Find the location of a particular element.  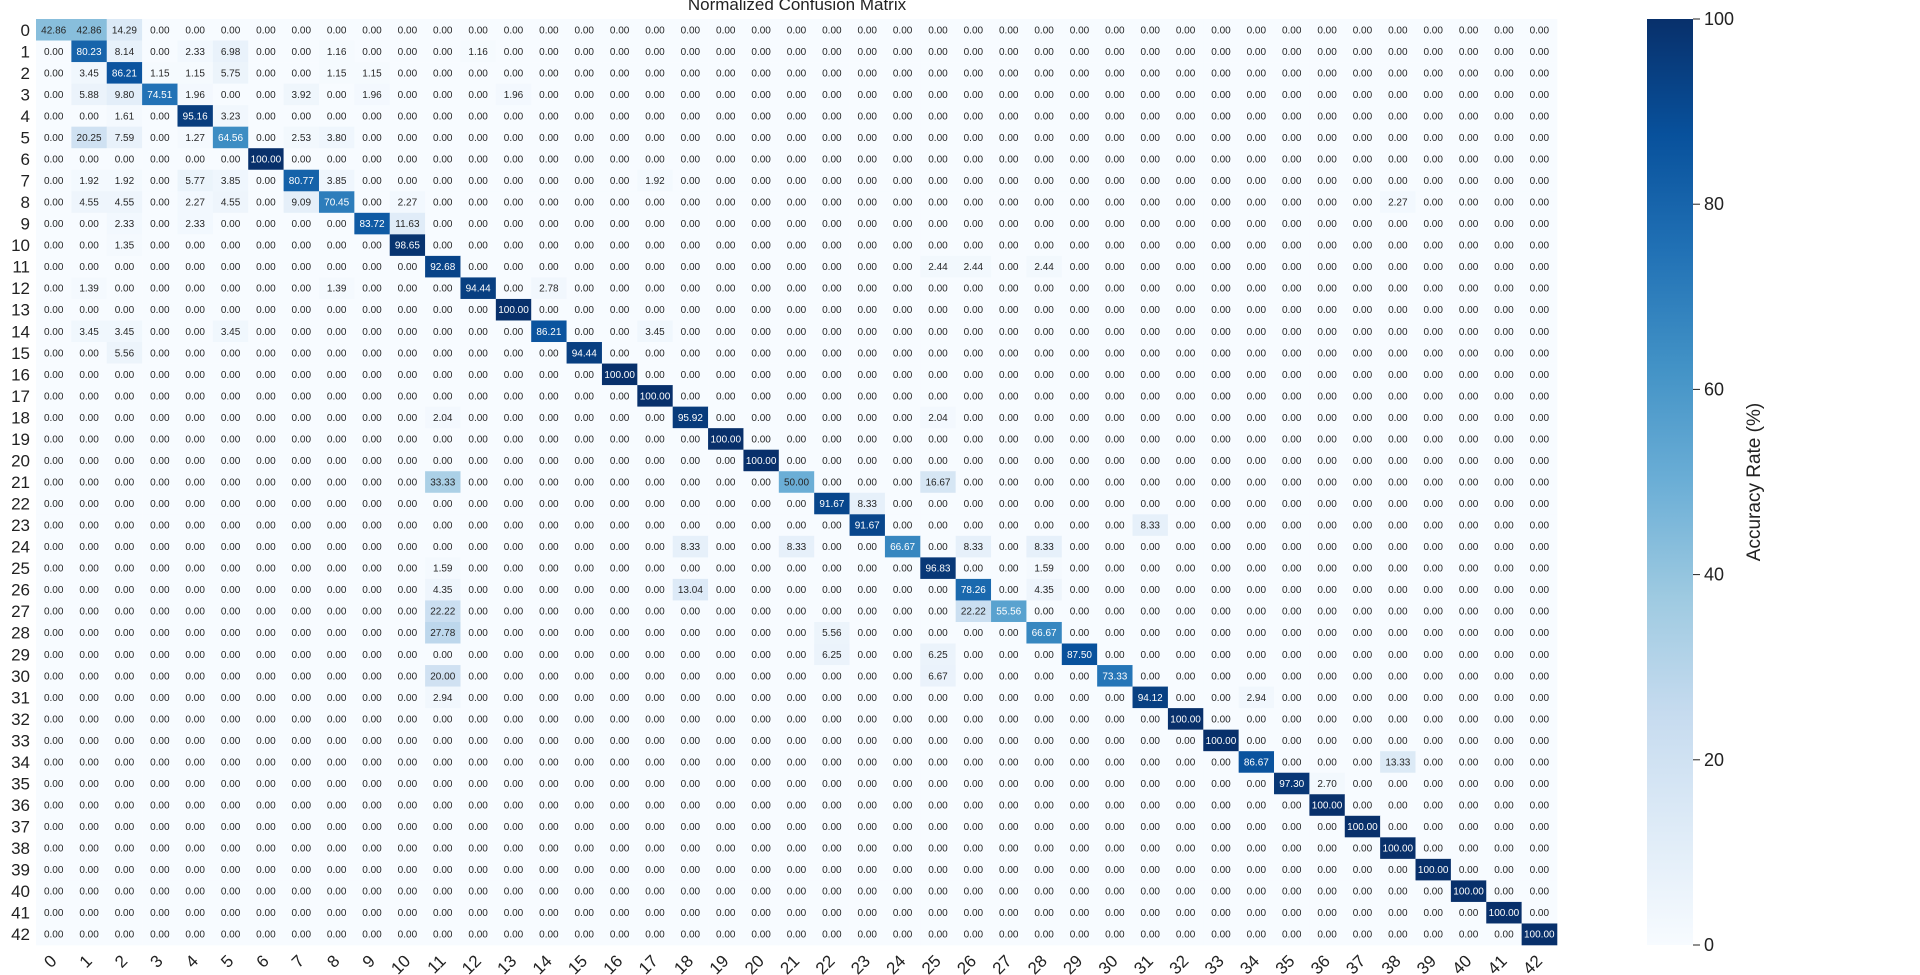

cell-value-label: 8.14 is located at coordinates (125, 52).